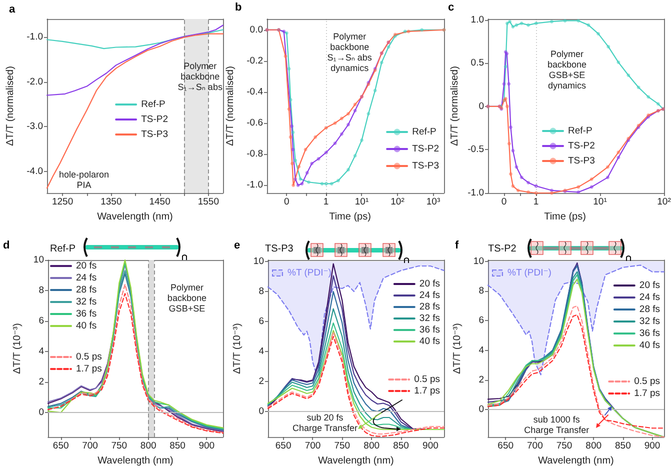 This screenshot has width=671, height=468. Describe the element at coordinates (476, 150) in the screenshot. I see `y-tick-label: -0.5` at that location.